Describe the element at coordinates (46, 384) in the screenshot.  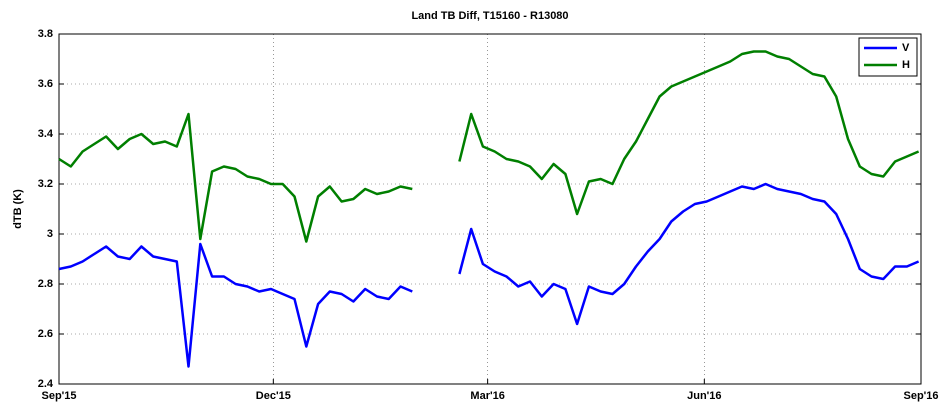
I see `y-tick-label: 2.4` at that location.